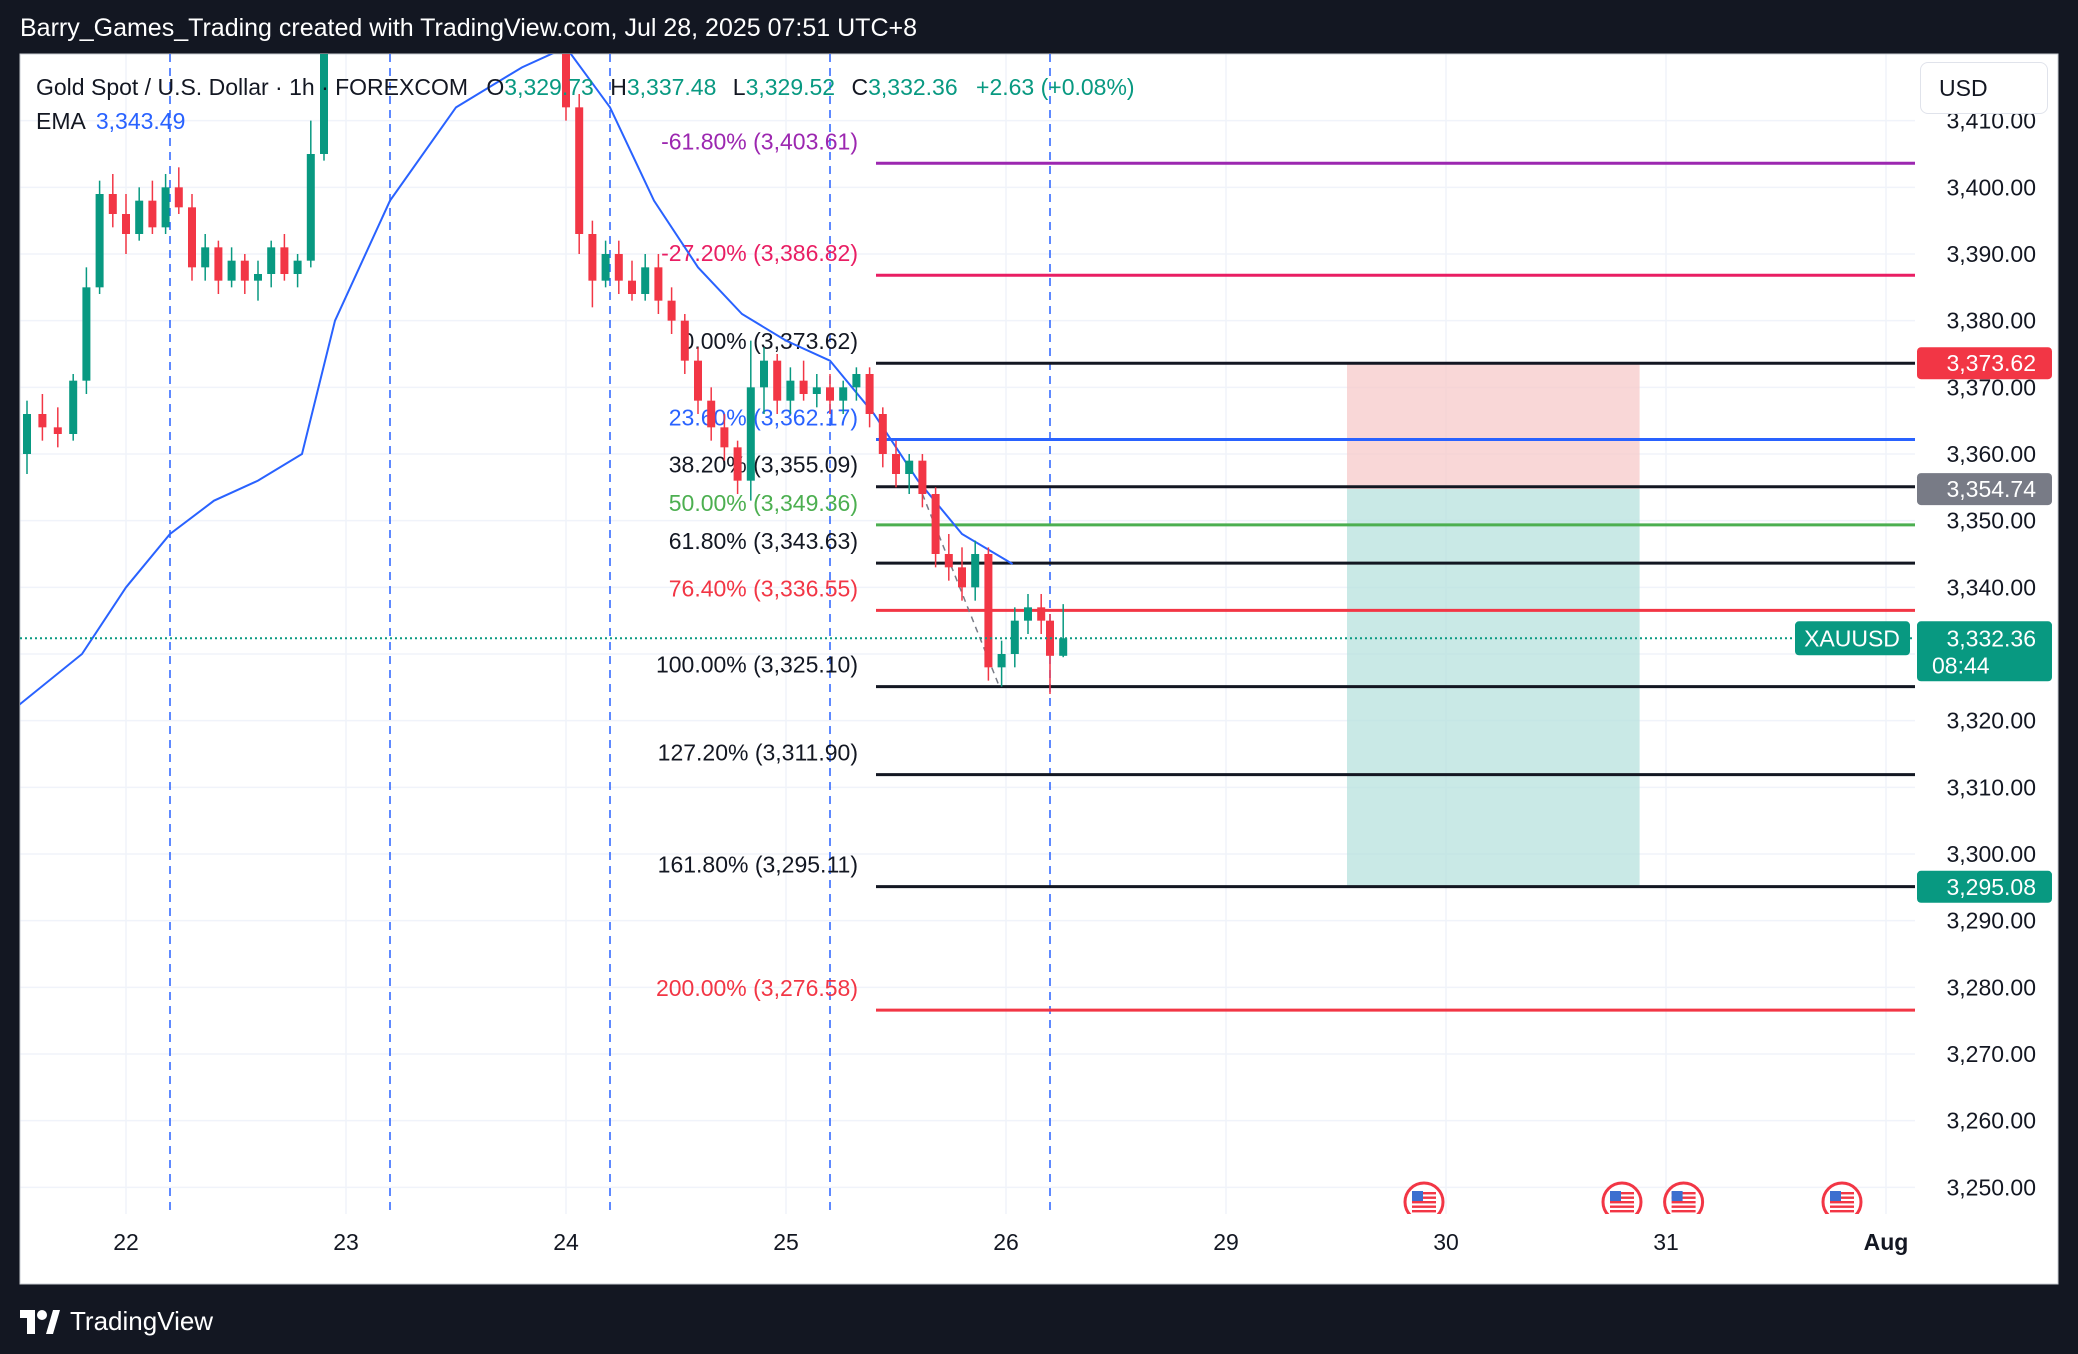  Describe the element at coordinates (1991, 854) in the screenshot. I see `price-tick-label: 3,300.00` at that location.